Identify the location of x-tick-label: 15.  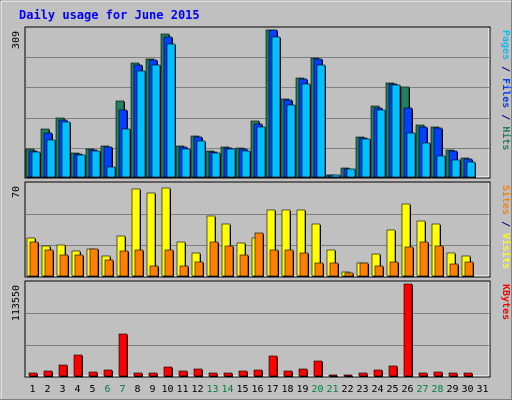
(242, 389).